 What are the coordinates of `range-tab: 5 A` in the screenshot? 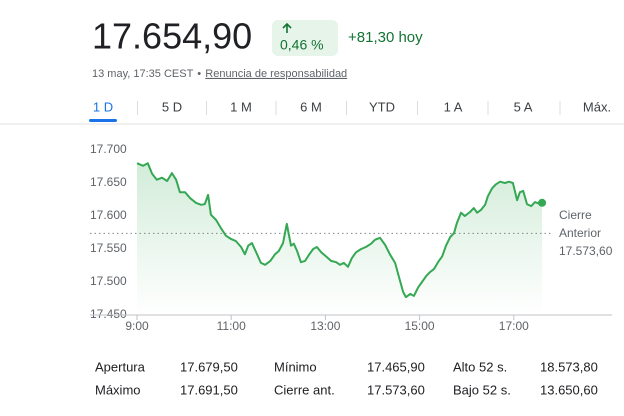 It's located at (523, 106).